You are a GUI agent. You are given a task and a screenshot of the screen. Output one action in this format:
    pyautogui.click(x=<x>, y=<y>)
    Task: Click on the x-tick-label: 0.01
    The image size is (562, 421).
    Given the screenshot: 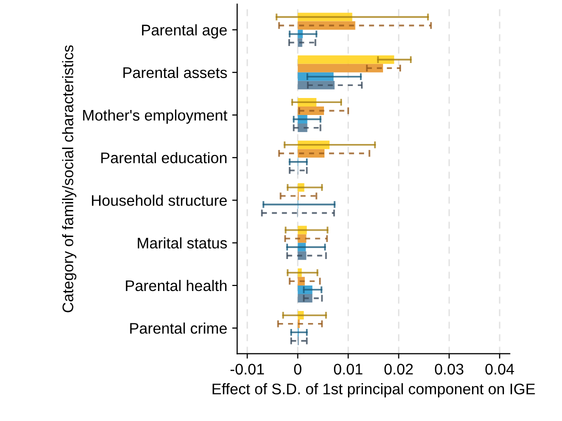 What is the action you would take?
    pyautogui.click(x=348, y=369)
    